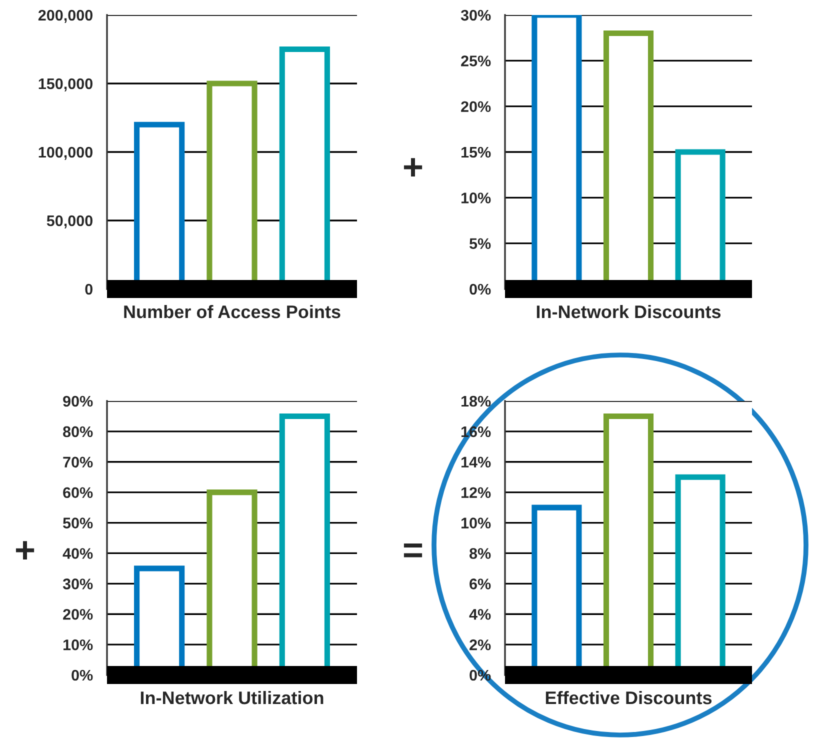 The image size is (817, 741). Describe the element at coordinates (232, 697) in the screenshot. I see `x-axis-title: In-Network Utilization` at that location.